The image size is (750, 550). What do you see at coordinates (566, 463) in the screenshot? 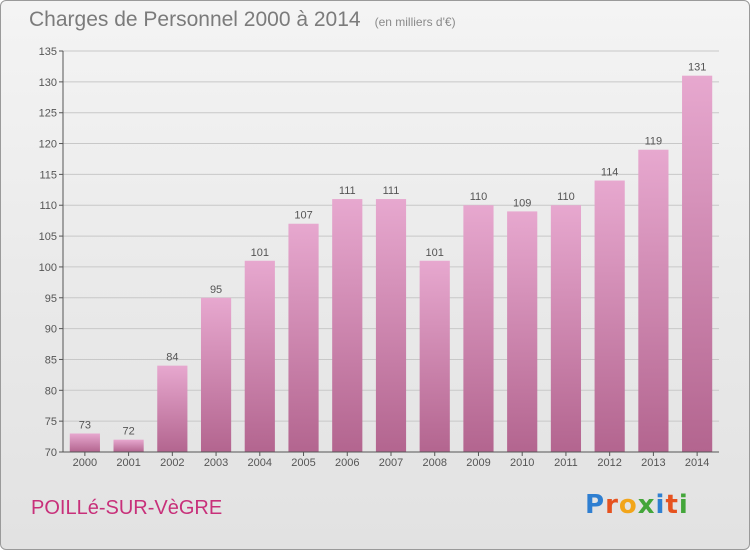
I see `x-tick-label: 2011` at bounding box center [566, 463].